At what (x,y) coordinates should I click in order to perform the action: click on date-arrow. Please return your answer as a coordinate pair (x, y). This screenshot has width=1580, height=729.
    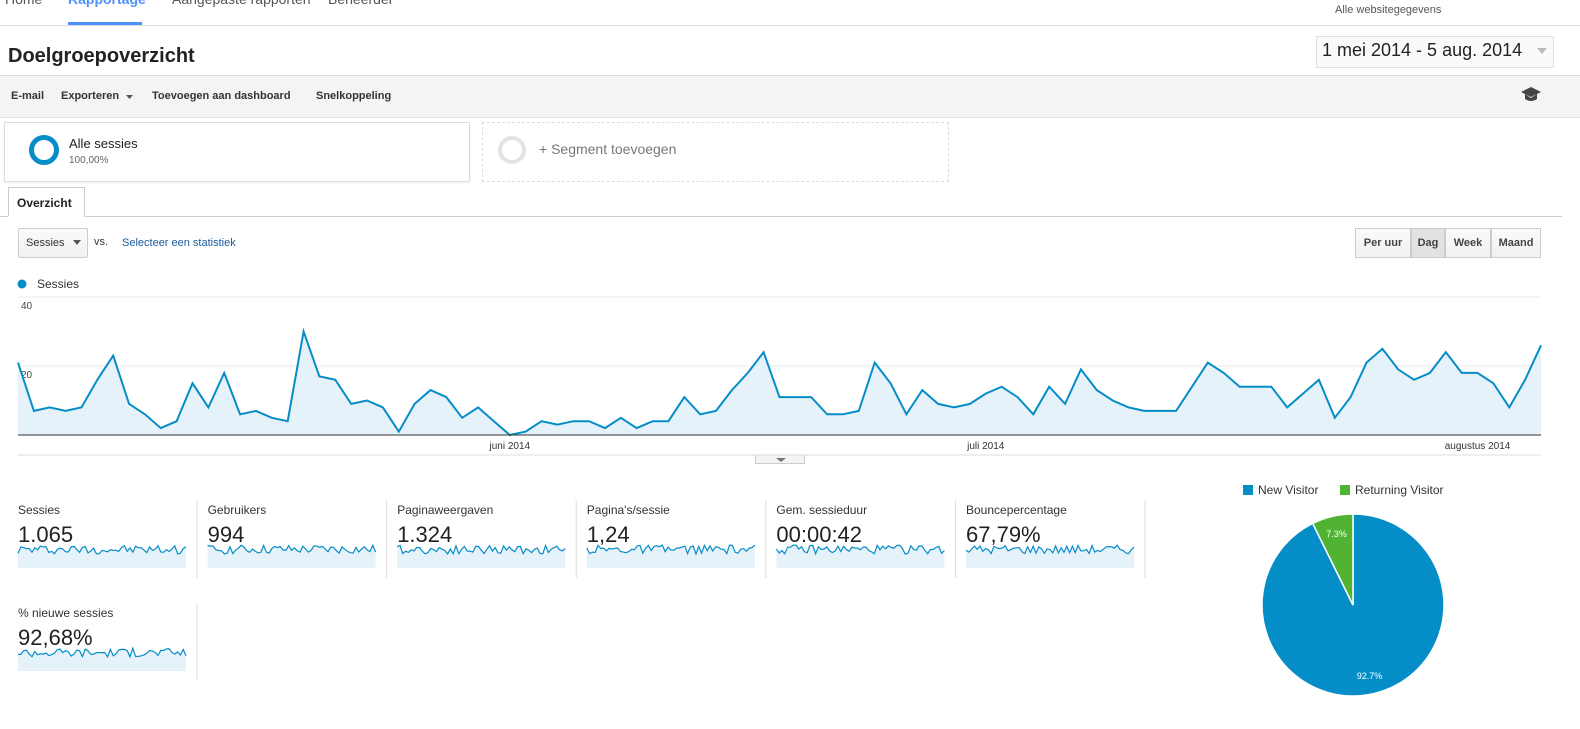
    Looking at the image, I should click on (1542, 51).